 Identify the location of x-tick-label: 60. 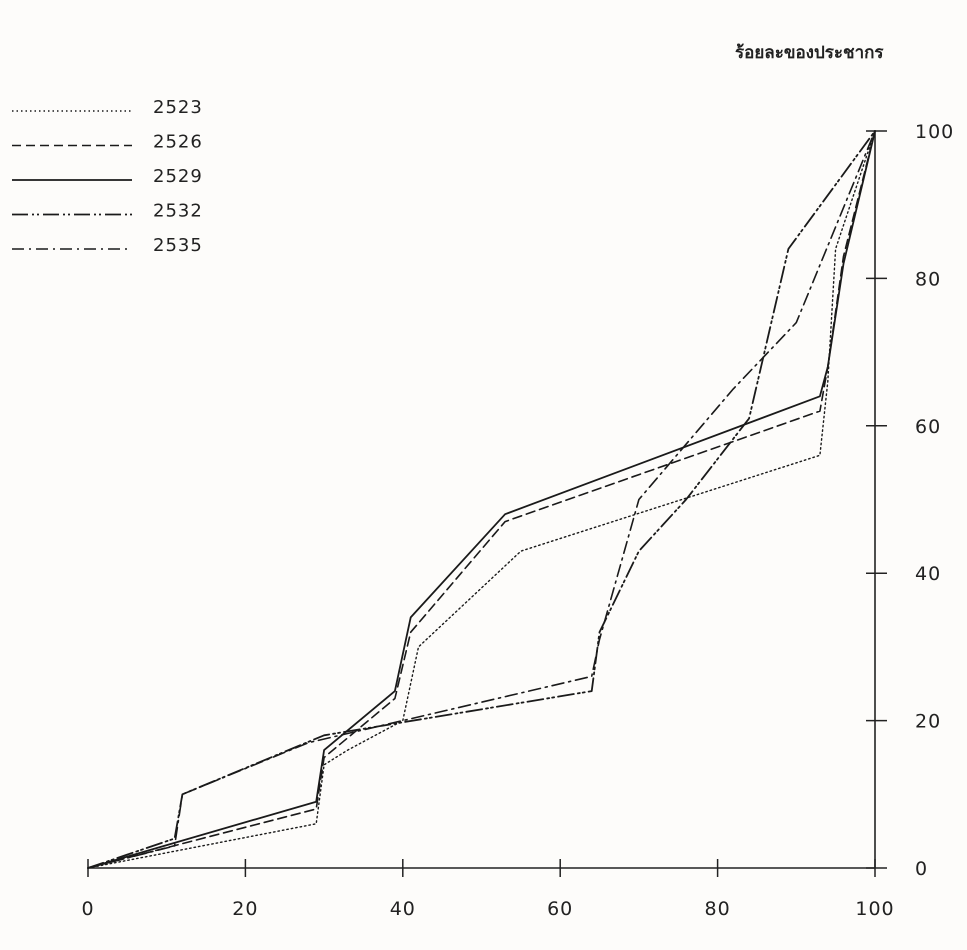
(560, 909).